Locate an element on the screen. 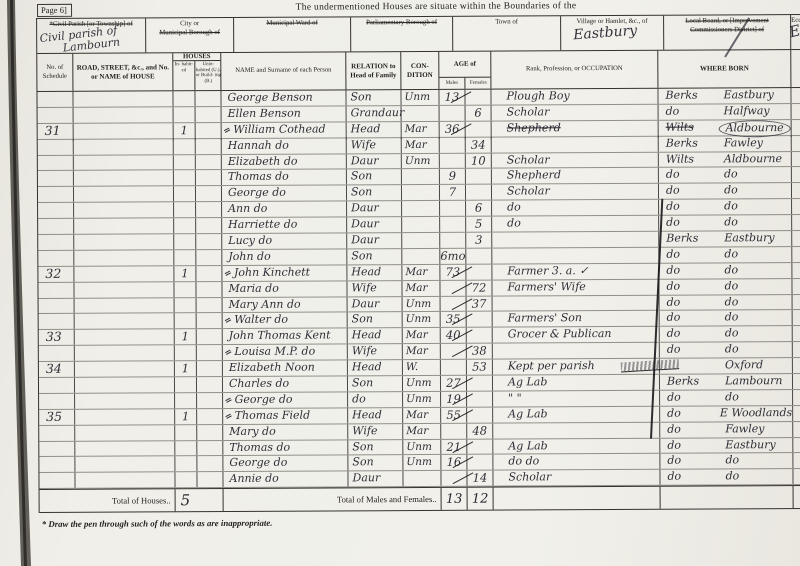 The width and height of the screenshot is (800, 566). cell-age-female: 6 is located at coordinates (478, 113).